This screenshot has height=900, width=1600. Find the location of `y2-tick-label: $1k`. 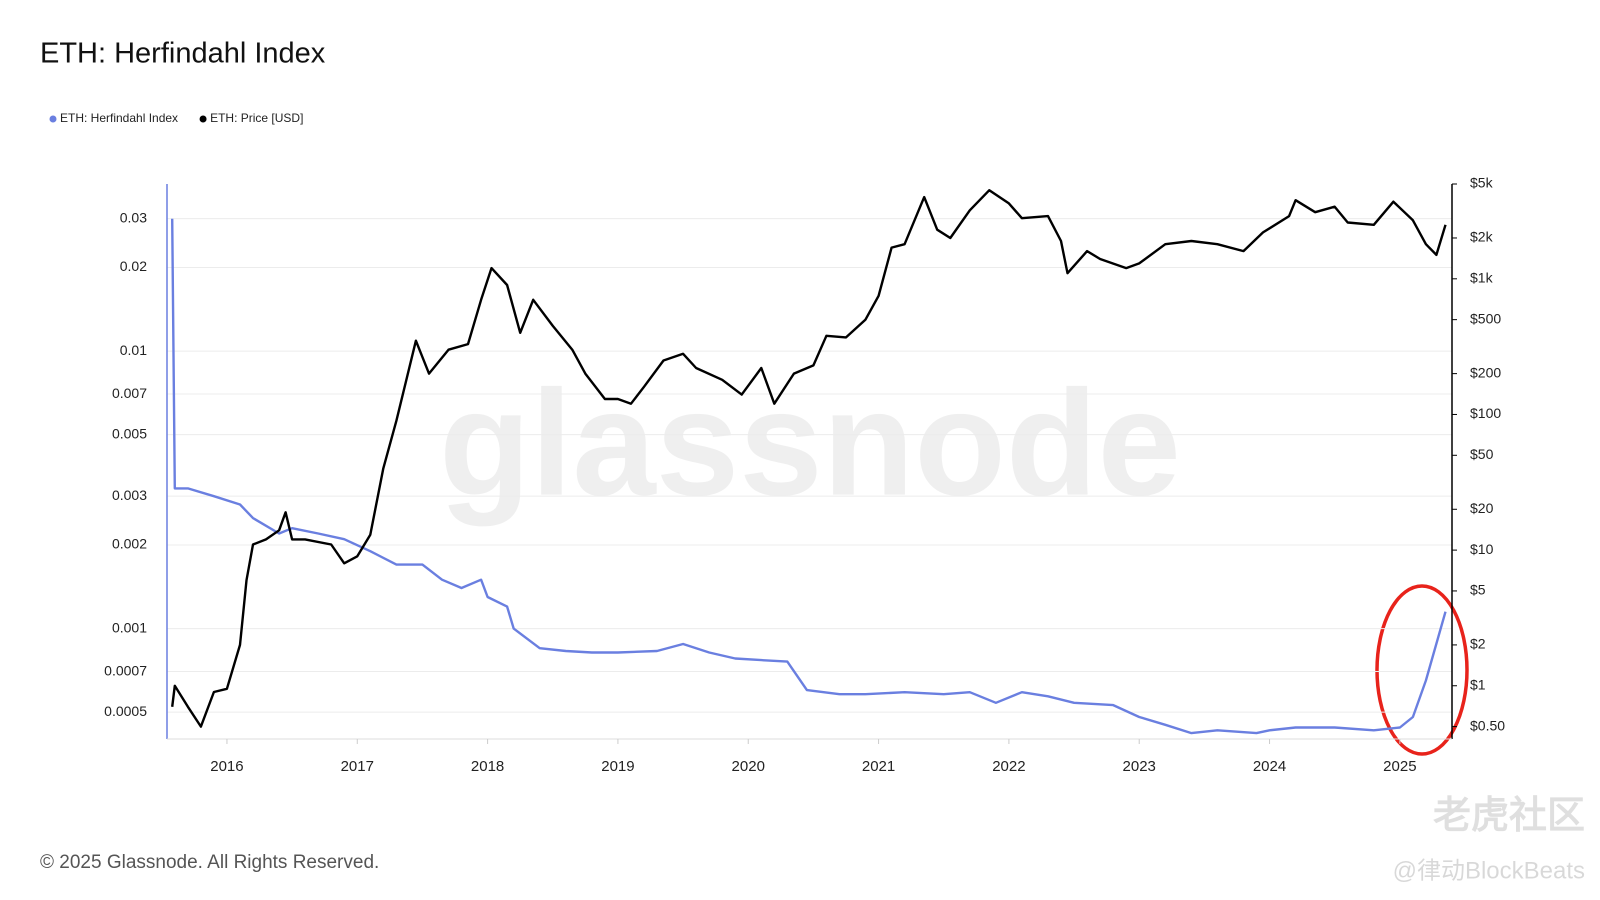

y2-tick-label: $1k is located at coordinates (1482, 278).